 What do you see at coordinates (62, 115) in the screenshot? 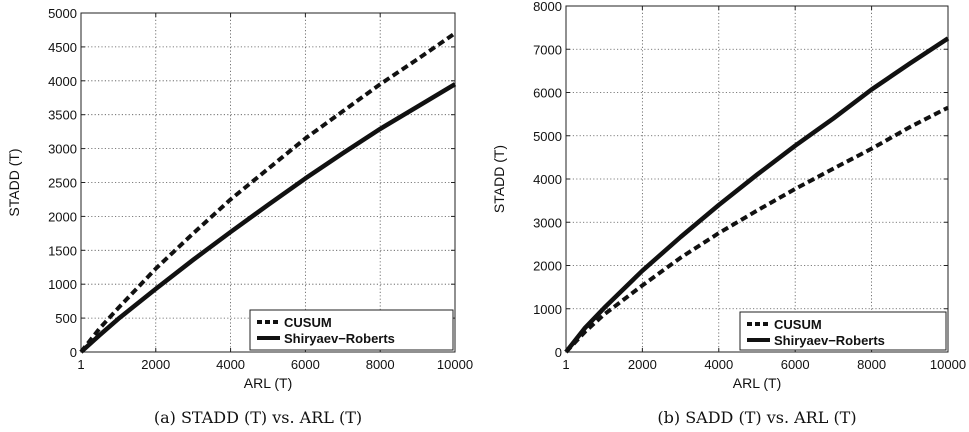
I see `y-tick-label: 3500` at bounding box center [62, 115].